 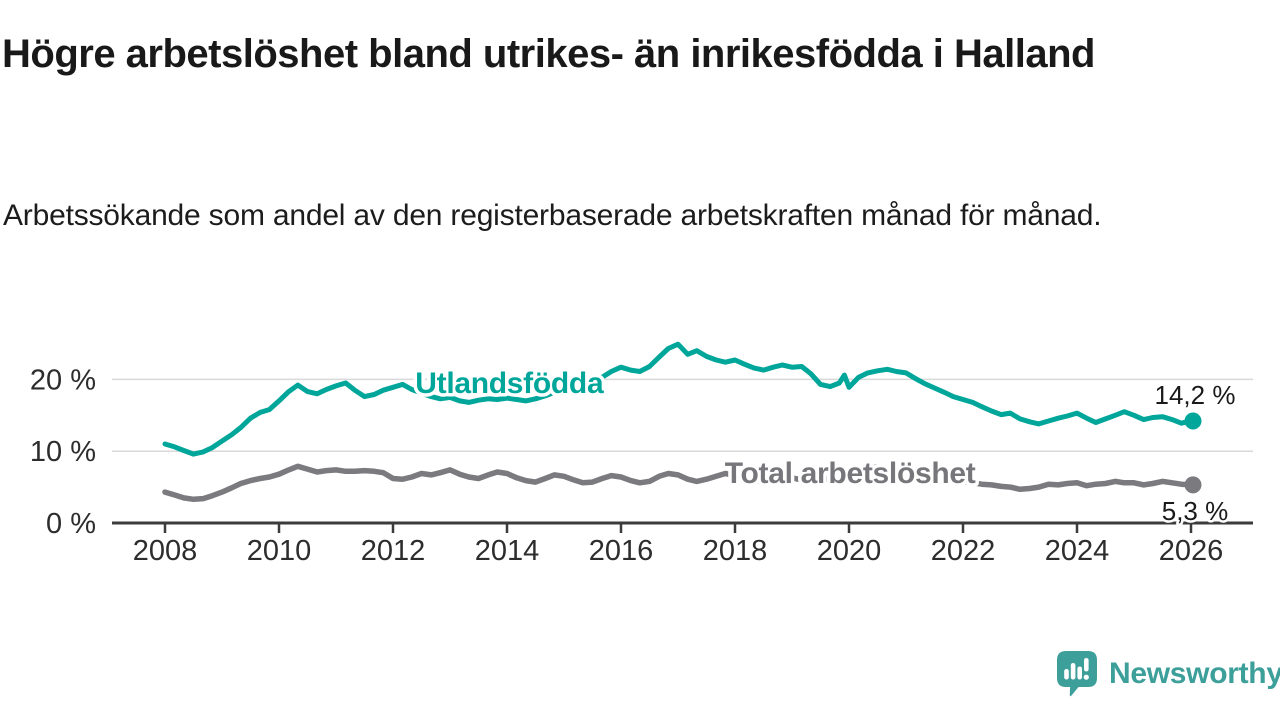 What do you see at coordinates (850, 473) in the screenshot?
I see `series-label-total-arbetsloshet: Total arbetslöshet` at bounding box center [850, 473].